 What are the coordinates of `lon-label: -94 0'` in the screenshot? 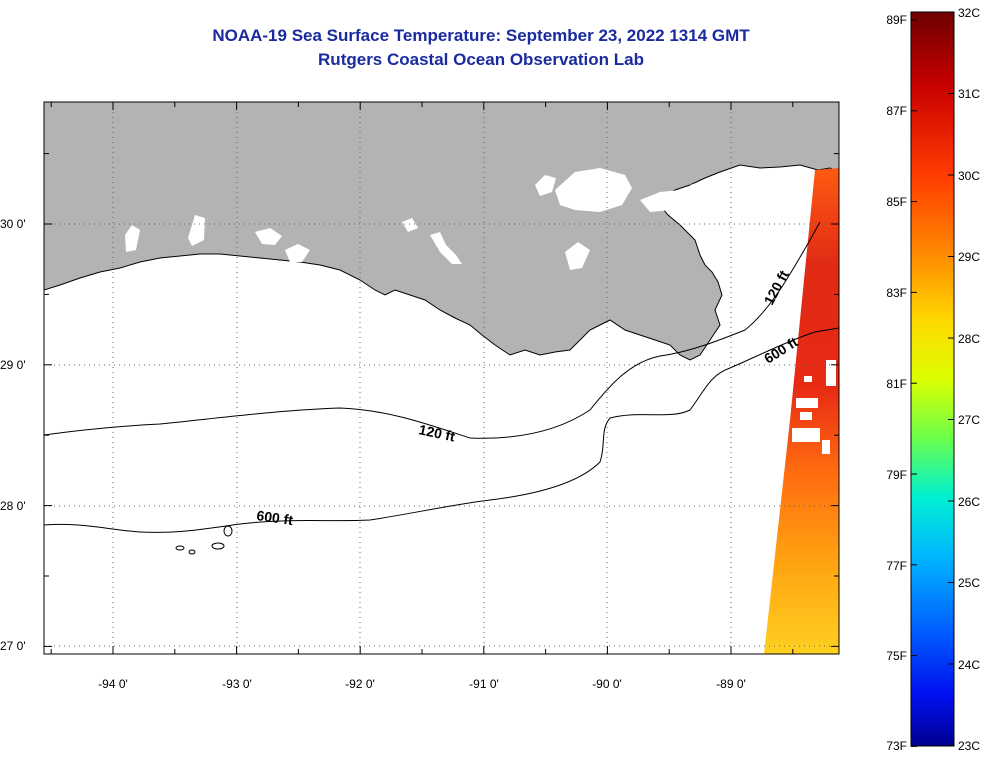 It's located at (113, 684).